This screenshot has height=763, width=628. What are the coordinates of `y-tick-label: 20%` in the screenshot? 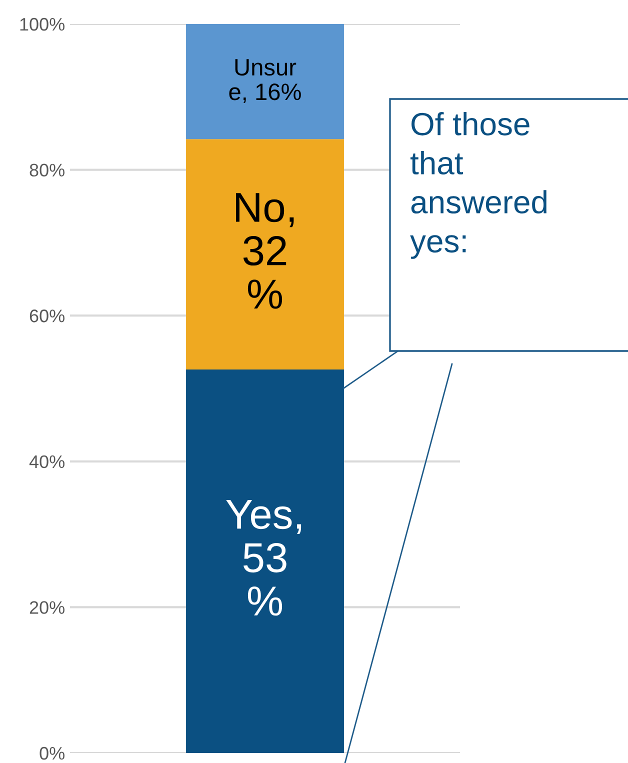 It's located at (47, 607).